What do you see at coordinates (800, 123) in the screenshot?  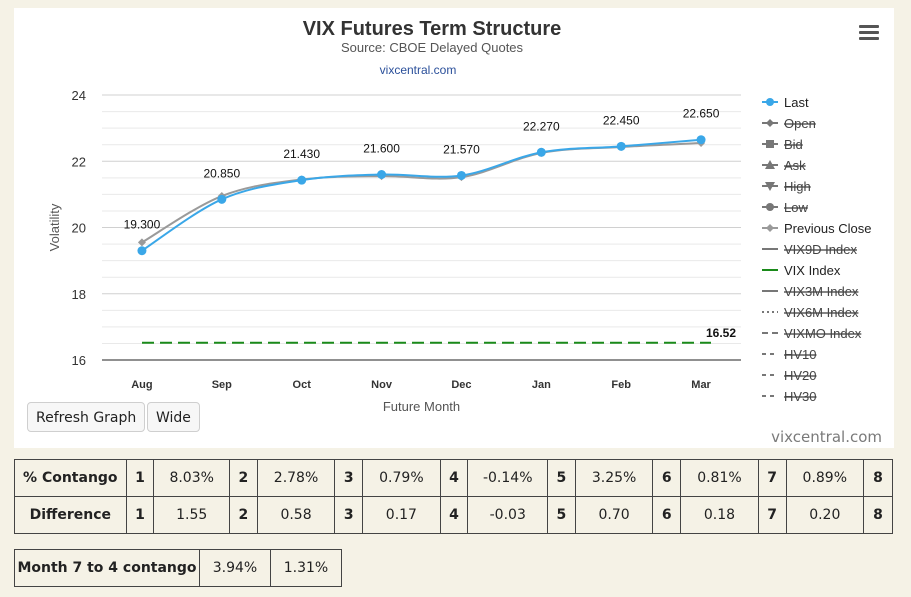 I see `legend-item: Open` at bounding box center [800, 123].